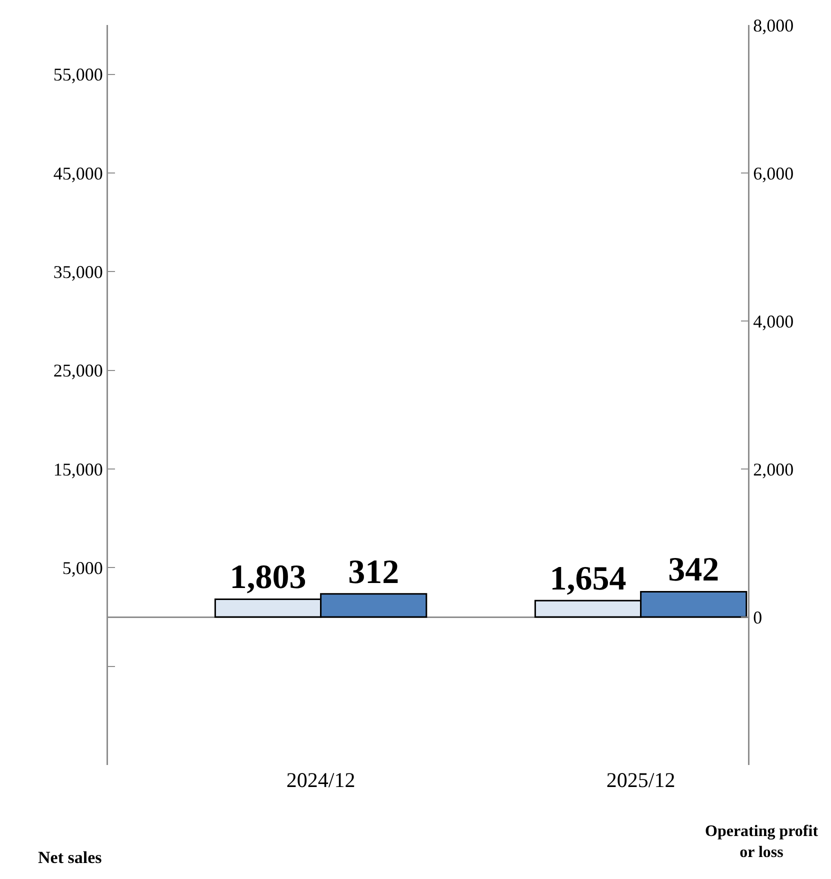 This screenshot has width=831, height=879. I want to click on y2-tick-label: 4,000, so click(773, 321).